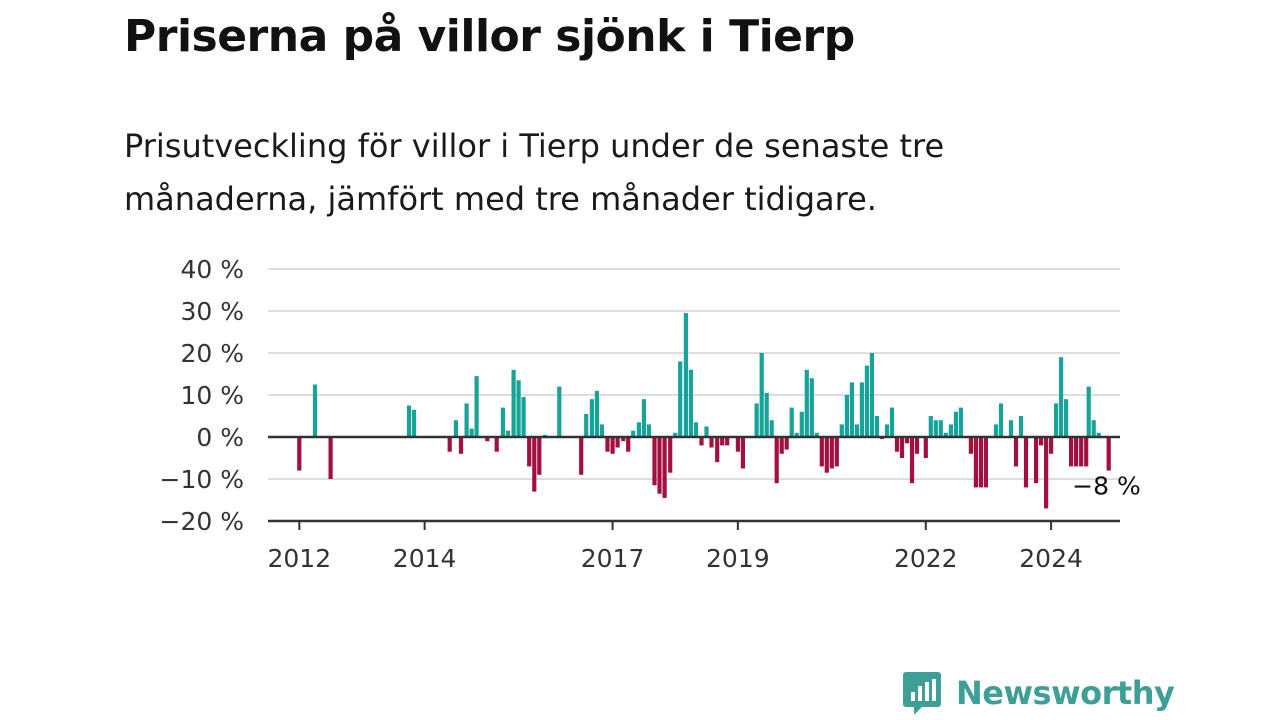 This screenshot has height=720, width=1280. I want to click on y-tick-label: −20 %, so click(202, 521).